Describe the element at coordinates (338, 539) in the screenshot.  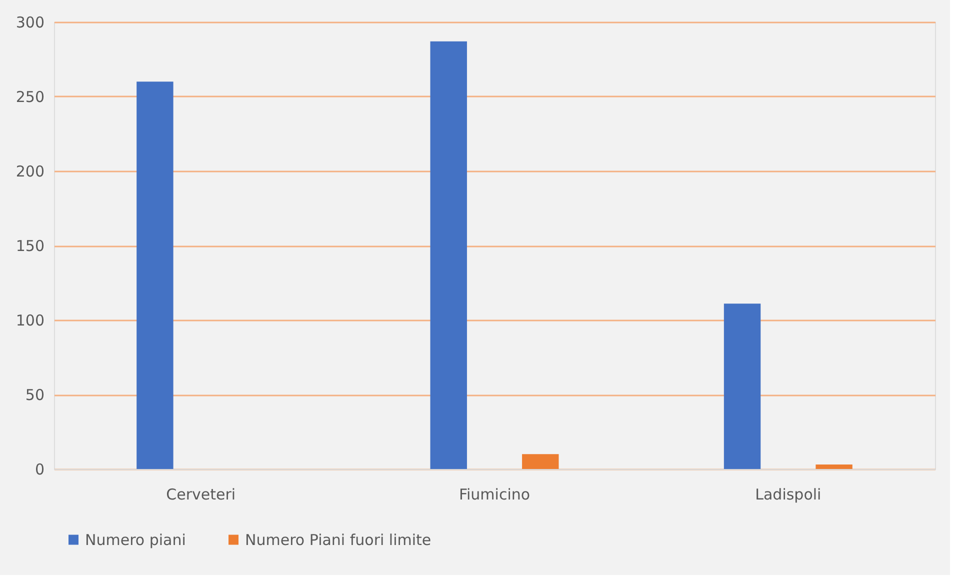
I see `legend-label: Numero Piani fuori limite` at that location.